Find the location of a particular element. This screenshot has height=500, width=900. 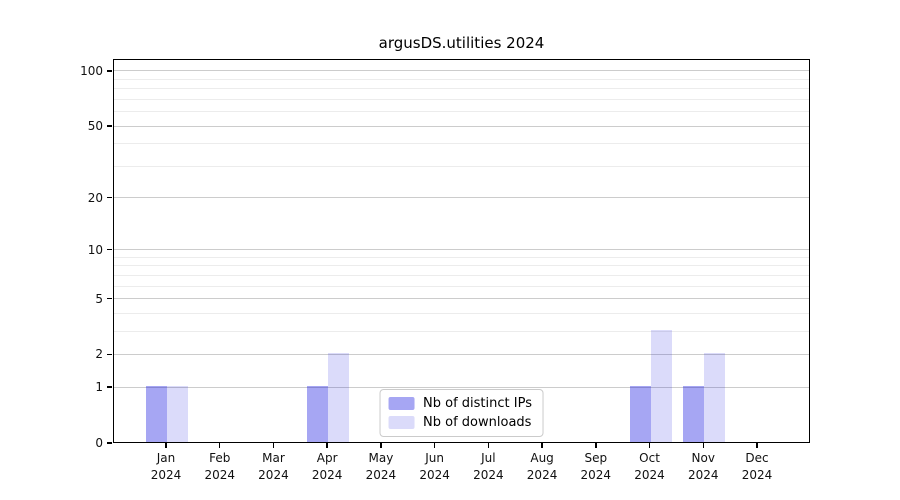

bar-oct-distinct-ips is located at coordinates (640, 414).